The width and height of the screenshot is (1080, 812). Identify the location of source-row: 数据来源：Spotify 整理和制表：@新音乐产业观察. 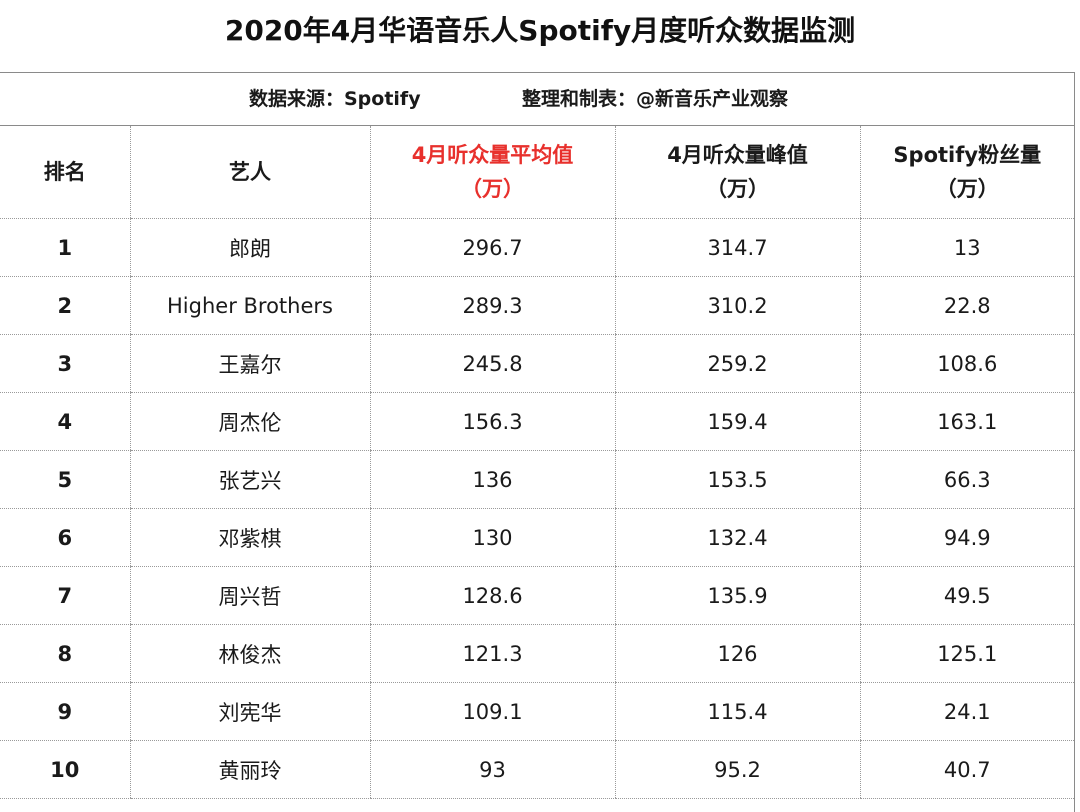
(537, 99).